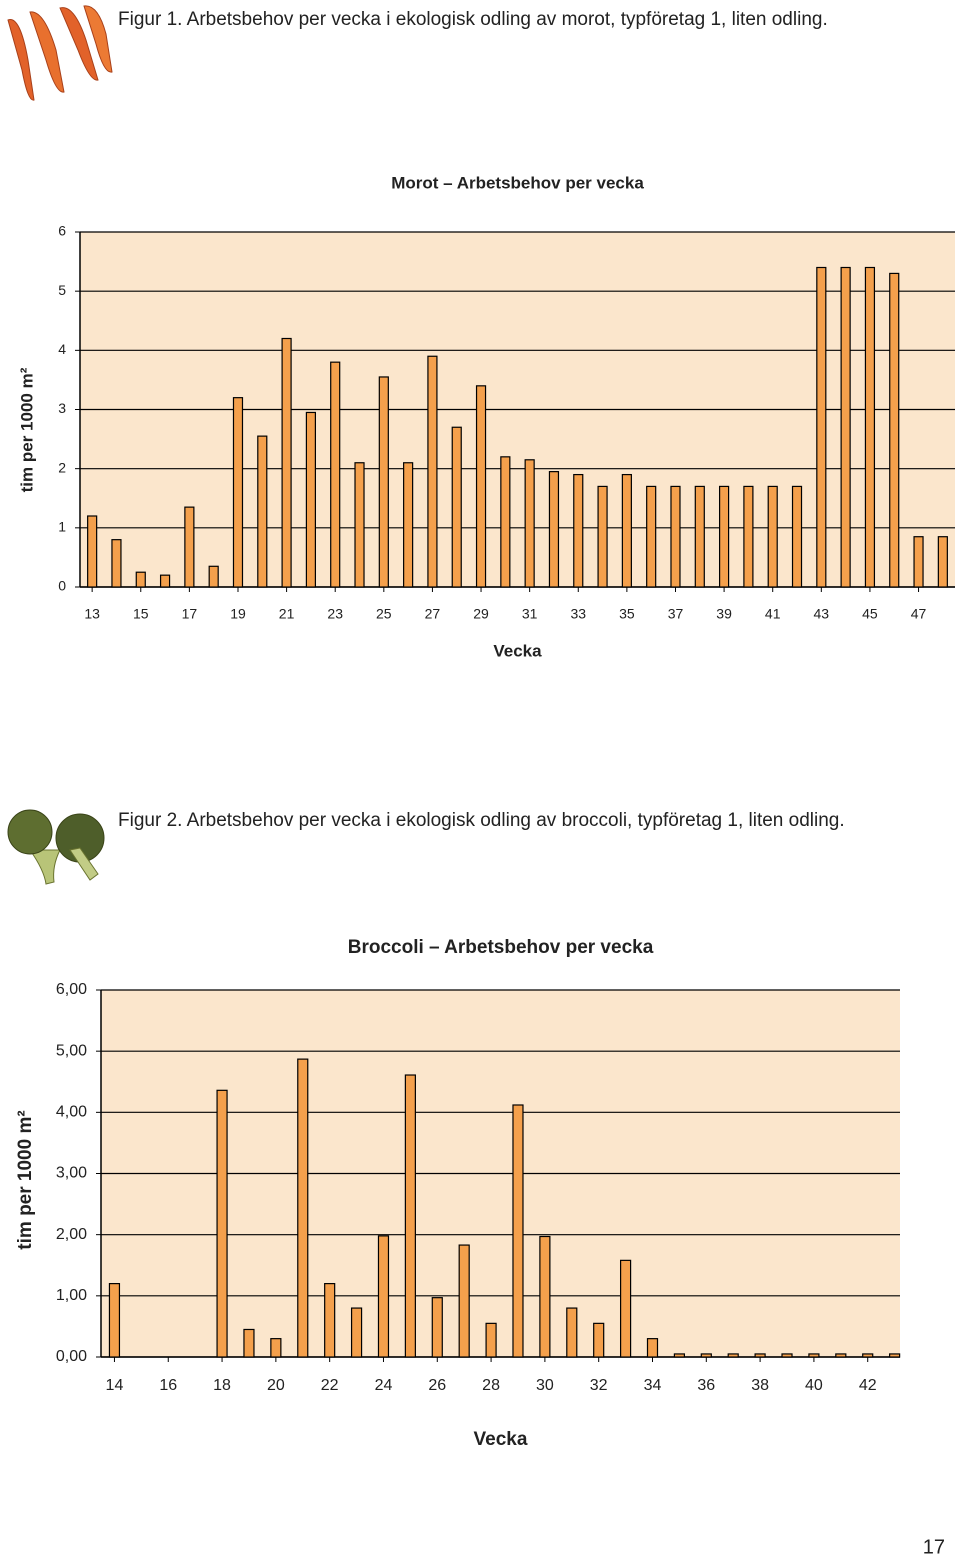 The height and width of the screenshot is (1563, 960). What do you see at coordinates (822, 614) in the screenshot?
I see `x-tick-label: 43` at bounding box center [822, 614].